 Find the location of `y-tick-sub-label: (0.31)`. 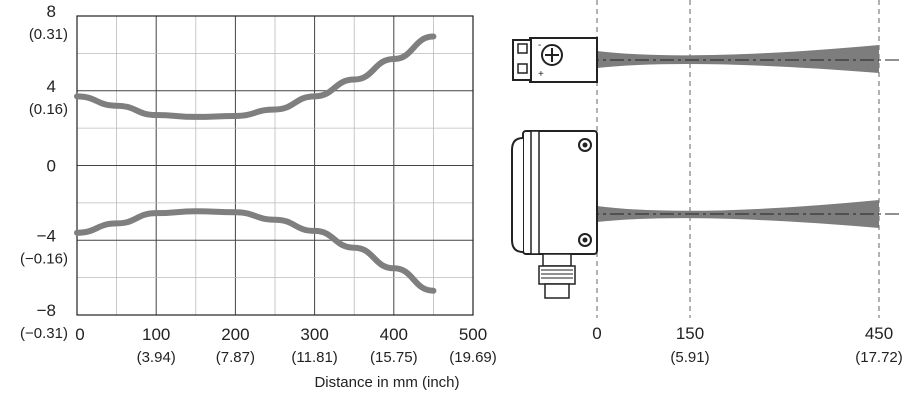

y-tick-sub-label: (0.31) is located at coordinates (48, 34).